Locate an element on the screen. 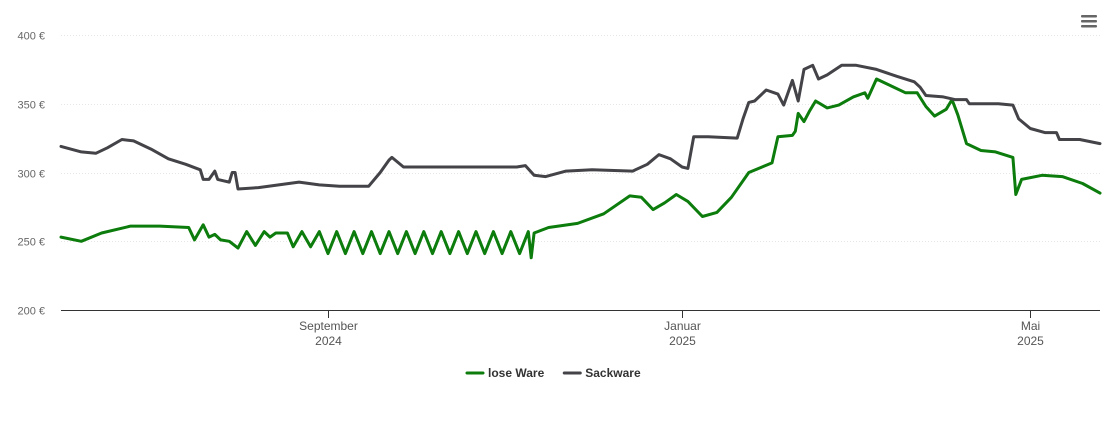  hamburger-menu-icon is located at coordinates (1089, 21).